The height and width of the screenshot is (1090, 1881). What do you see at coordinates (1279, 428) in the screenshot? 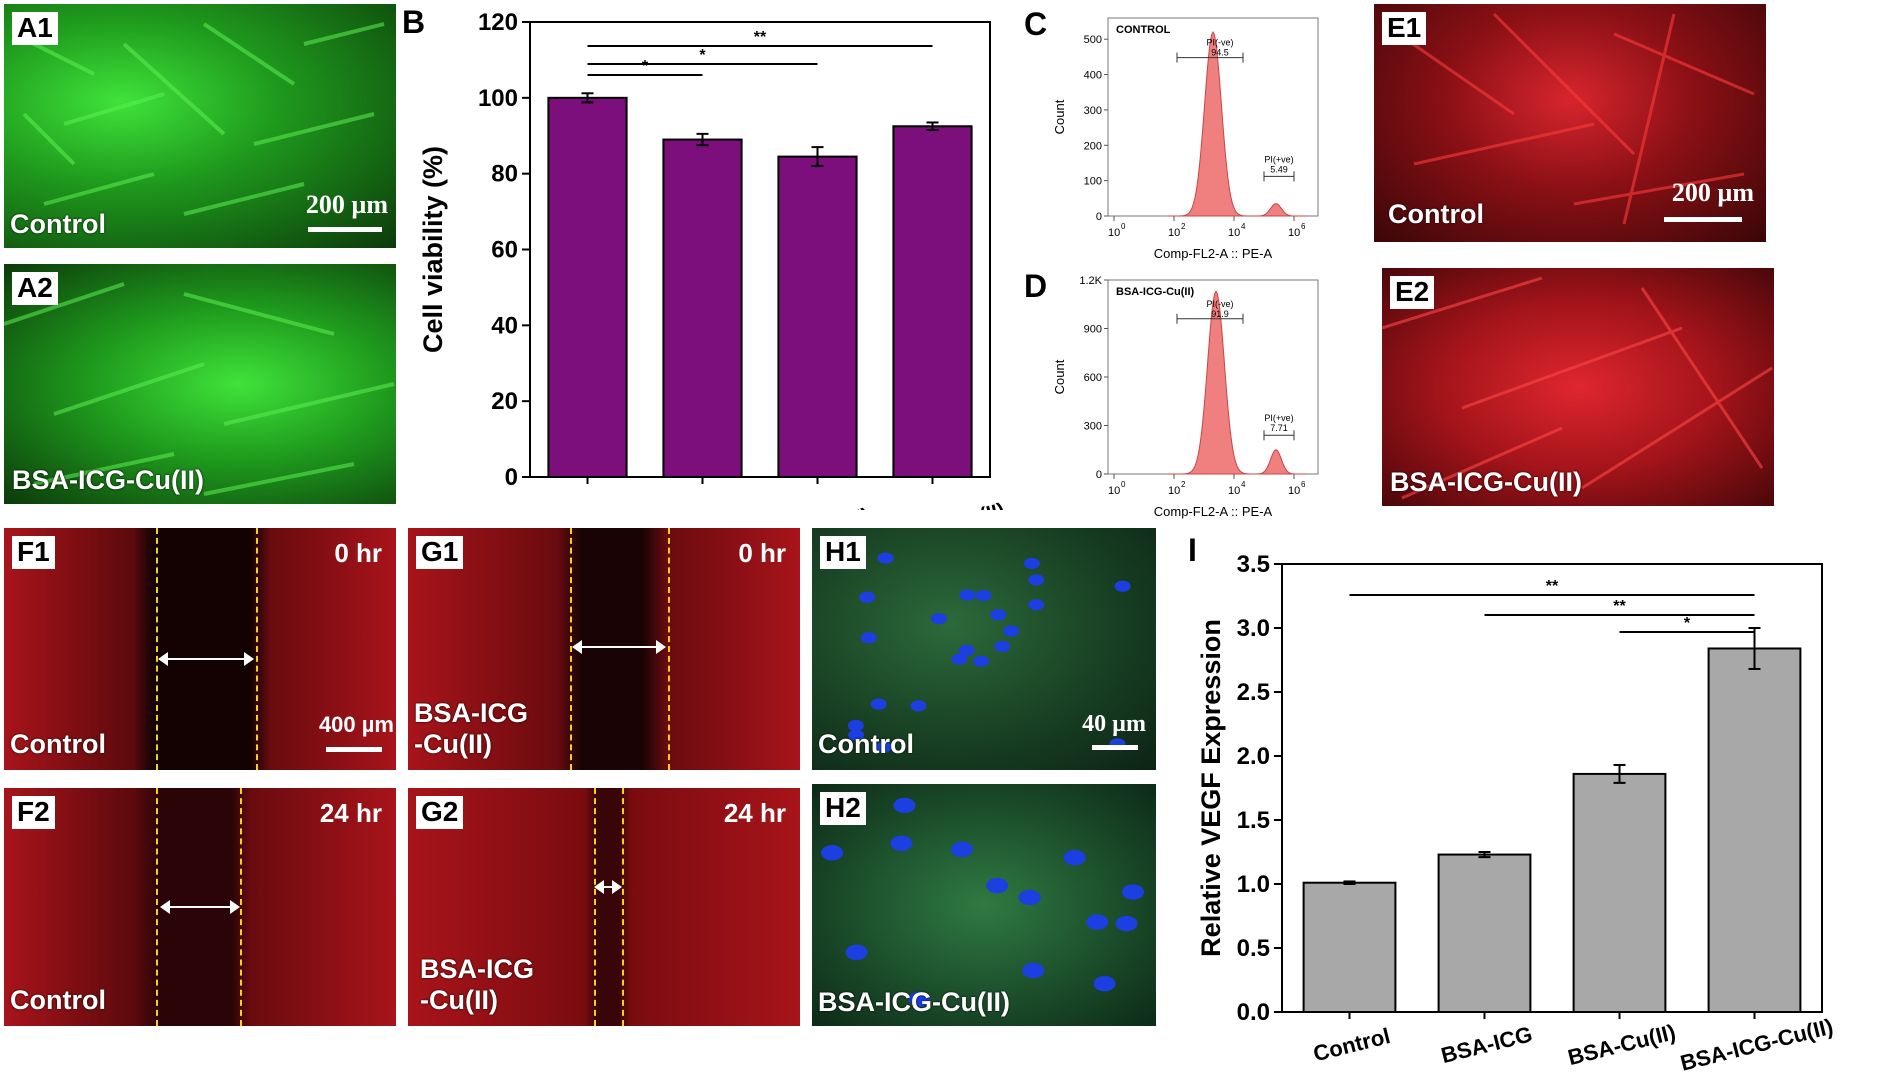
I see `gate-value: 7.71` at bounding box center [1279, 428].